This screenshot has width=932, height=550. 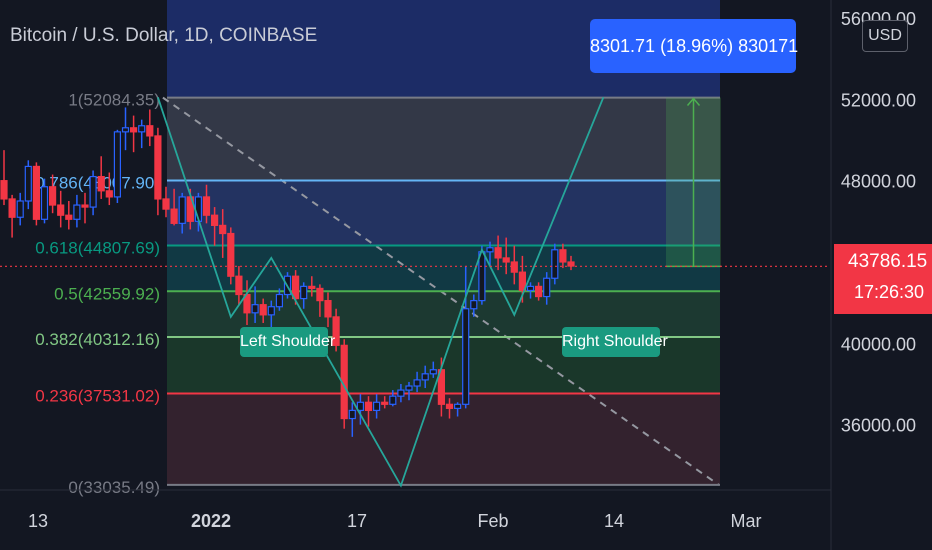 I want to click on y-tick-label: 48000.00, so click(x=878, y=182).